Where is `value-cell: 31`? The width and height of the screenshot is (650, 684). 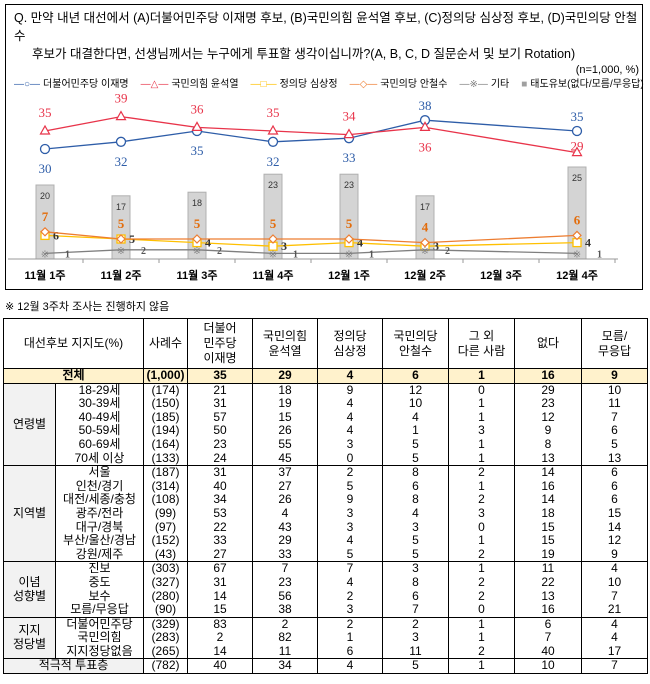
value-cell: 31 is located at coordinates (220, 472).